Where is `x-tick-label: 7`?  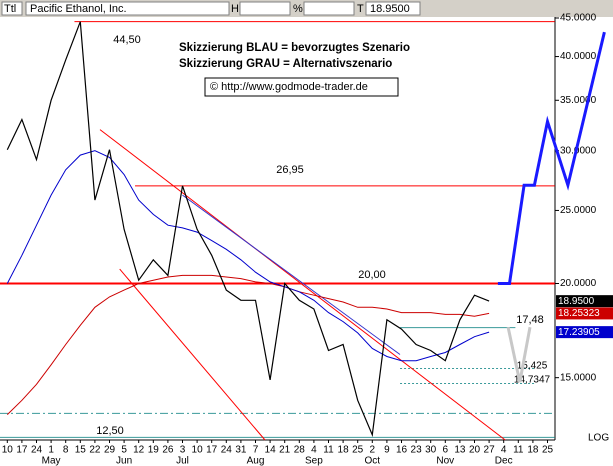 x-tick-label: 7 is located at coordinates (256, 450).